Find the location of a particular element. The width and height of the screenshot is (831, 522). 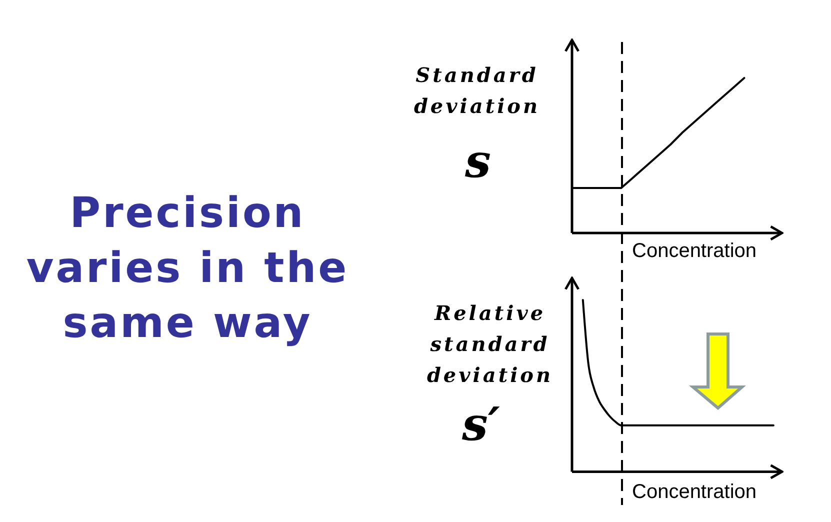

text: Precision varies in the same way is located at coordinates (187, 267).